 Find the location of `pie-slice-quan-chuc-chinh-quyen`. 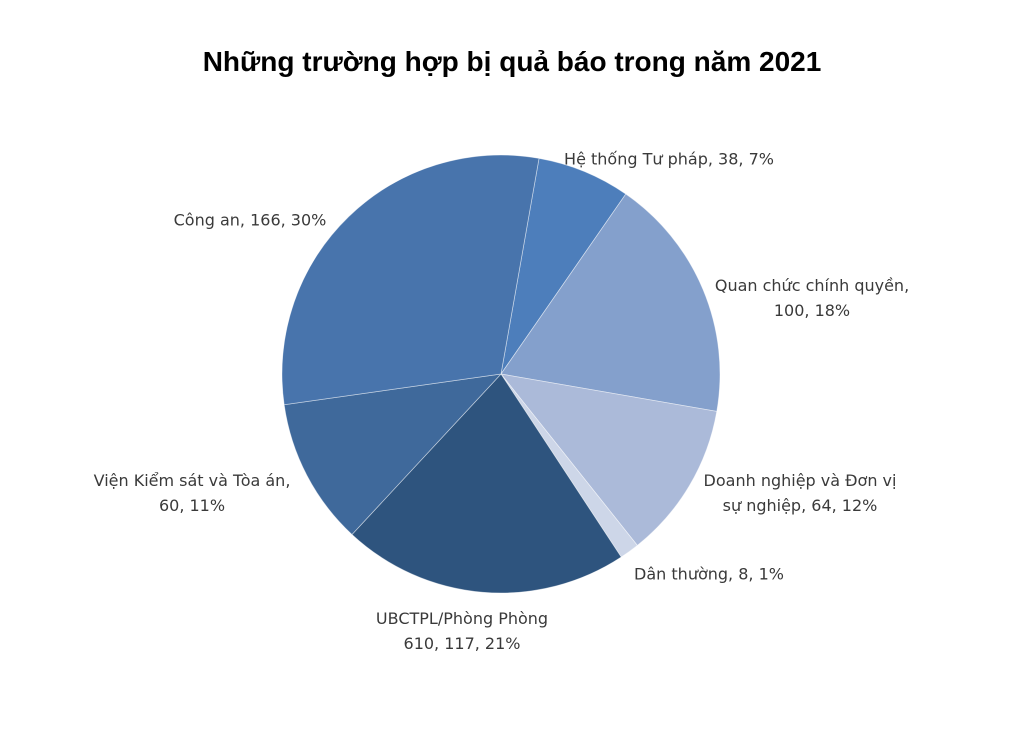

pie-slice-quan-chuc-chinh-quyen is located at coordinates (610, 302).